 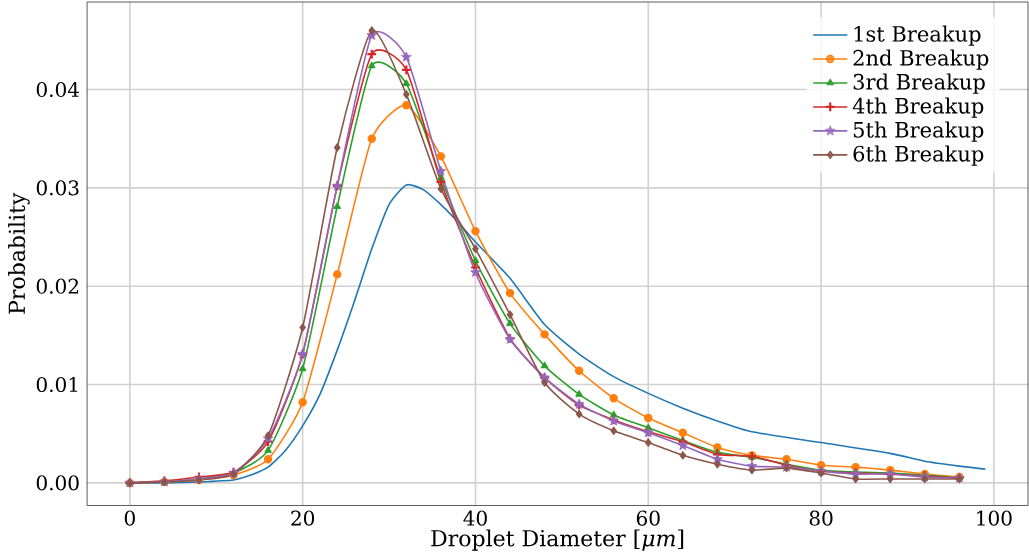 I want to click on legend-label: 4th Breakup, so click(x=918, y=108).